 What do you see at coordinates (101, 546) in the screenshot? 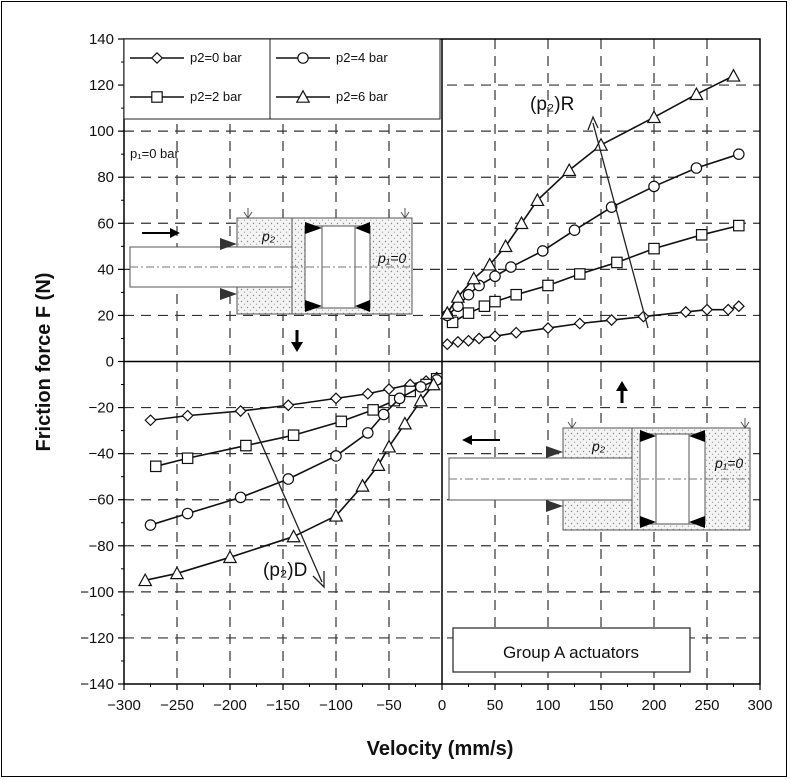
I see `y-tick-label: −80` at bounding box center [101, 546].